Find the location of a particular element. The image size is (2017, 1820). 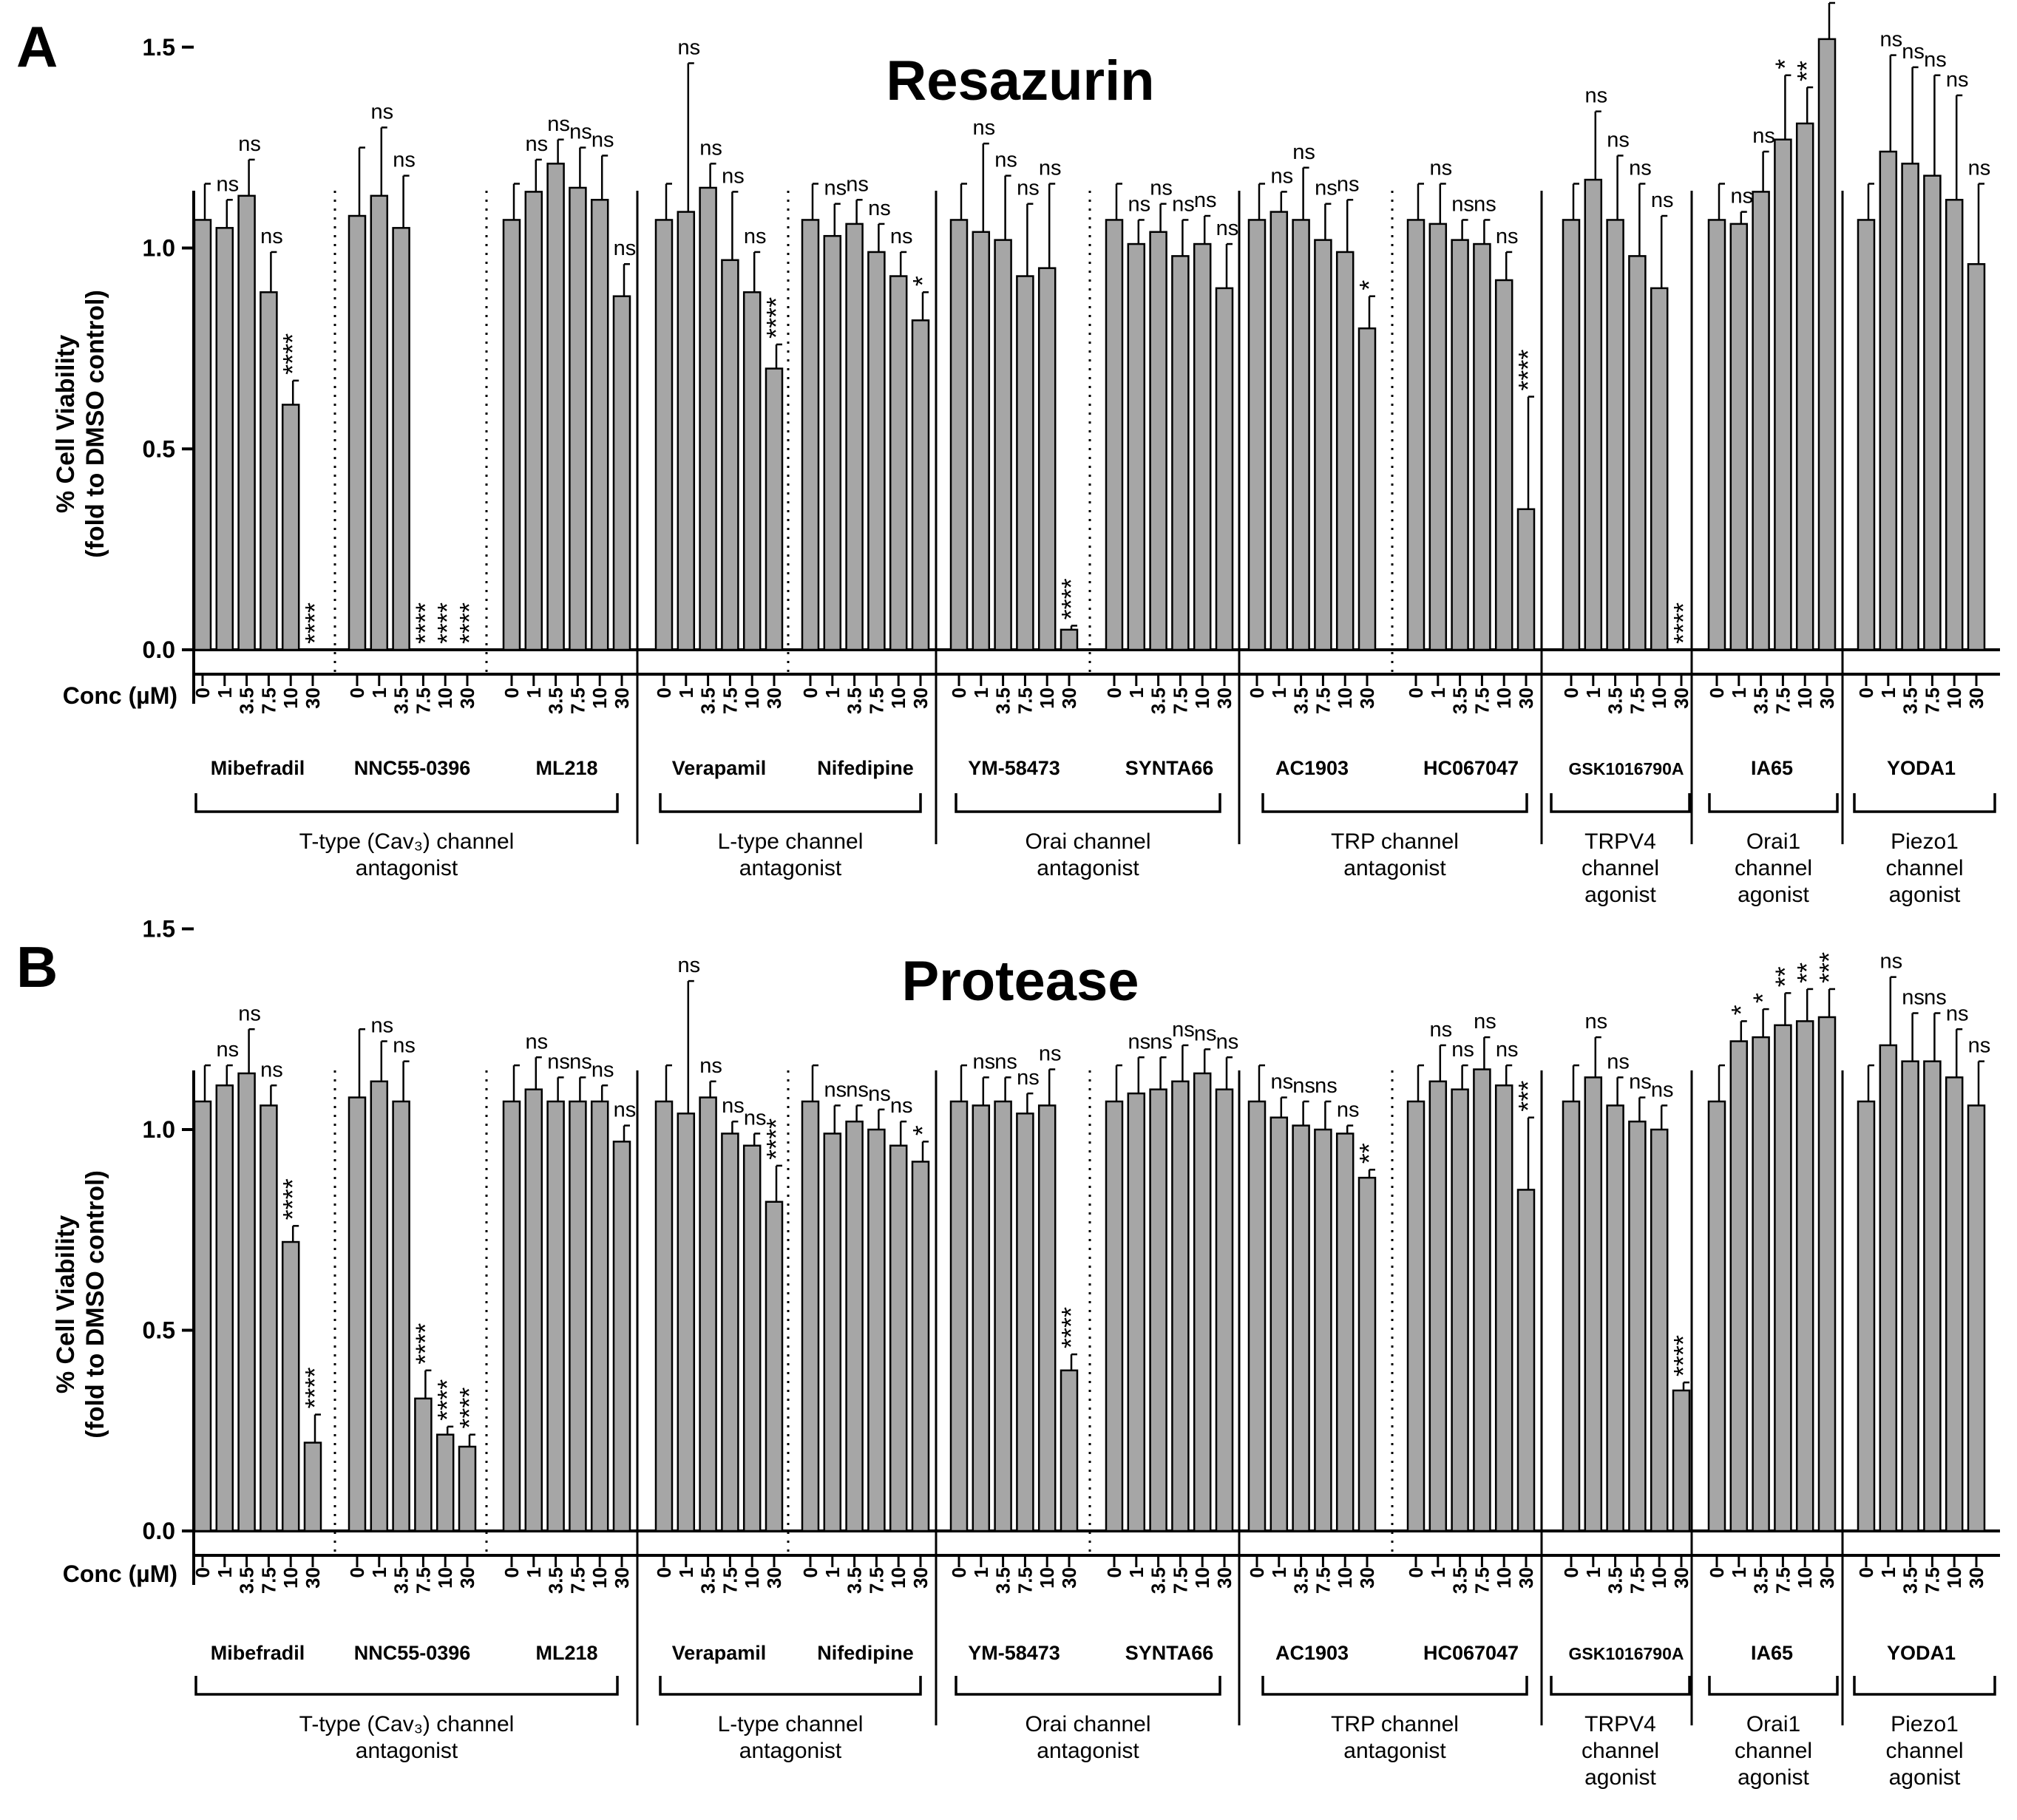

compound-name: GSK1016790A is located at coordinates (1626, 769).